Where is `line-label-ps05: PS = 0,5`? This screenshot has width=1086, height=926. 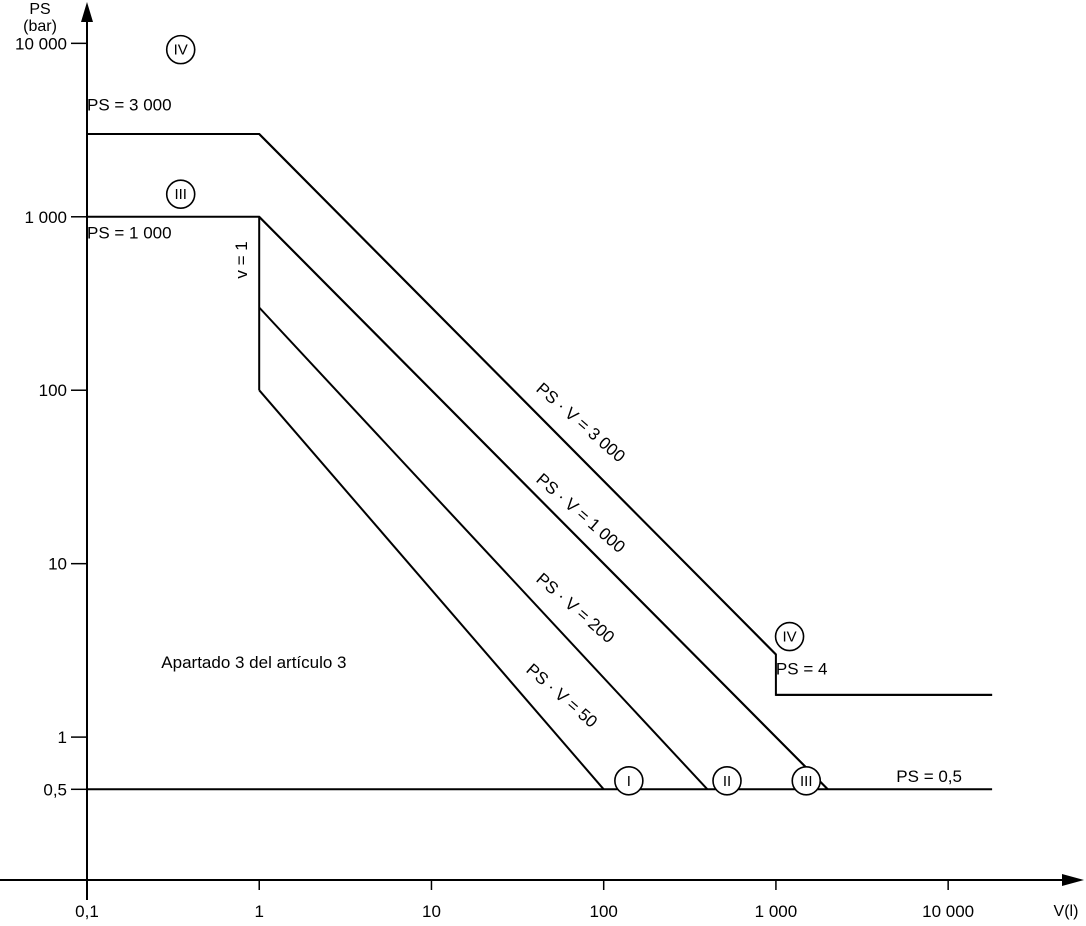
line-label-ps05: PS = 0,5 is located at coordinates (929, 776).